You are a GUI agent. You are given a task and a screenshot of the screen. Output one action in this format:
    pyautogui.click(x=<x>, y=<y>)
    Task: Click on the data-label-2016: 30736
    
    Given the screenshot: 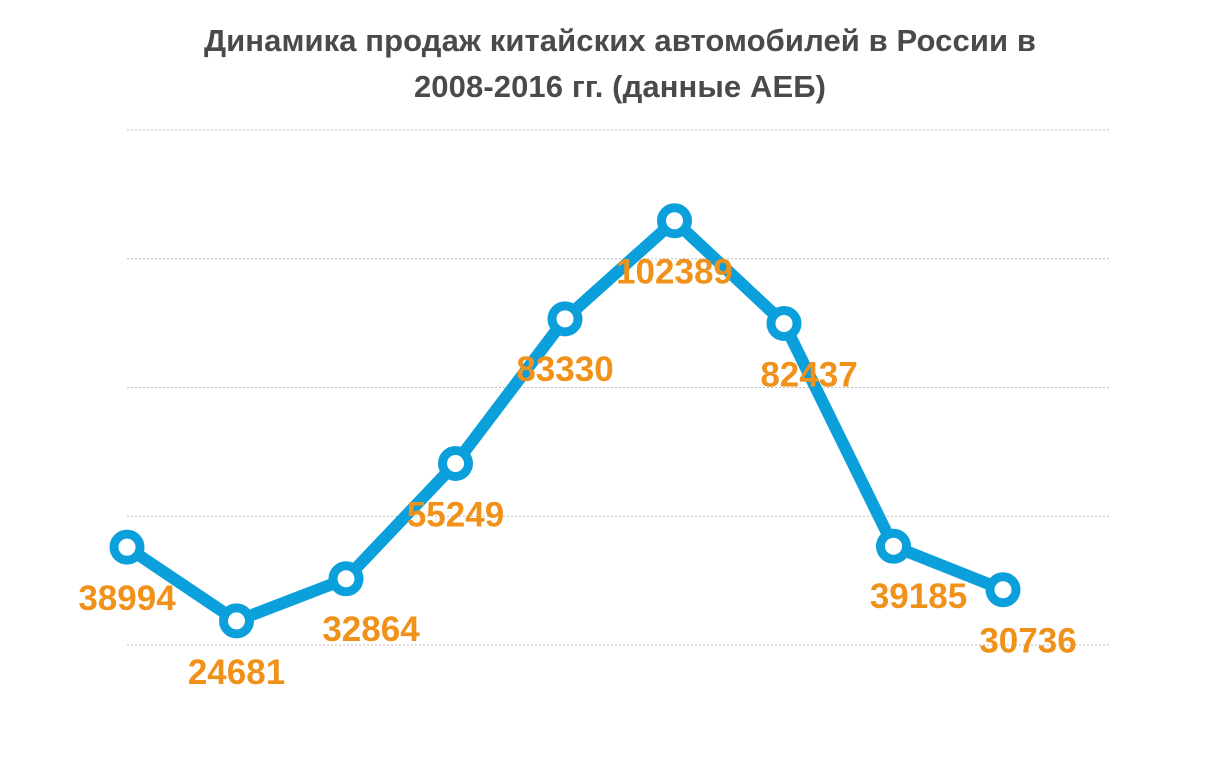 What is the action you would take?
    pyautogui.click(x=1027, y=641)
    